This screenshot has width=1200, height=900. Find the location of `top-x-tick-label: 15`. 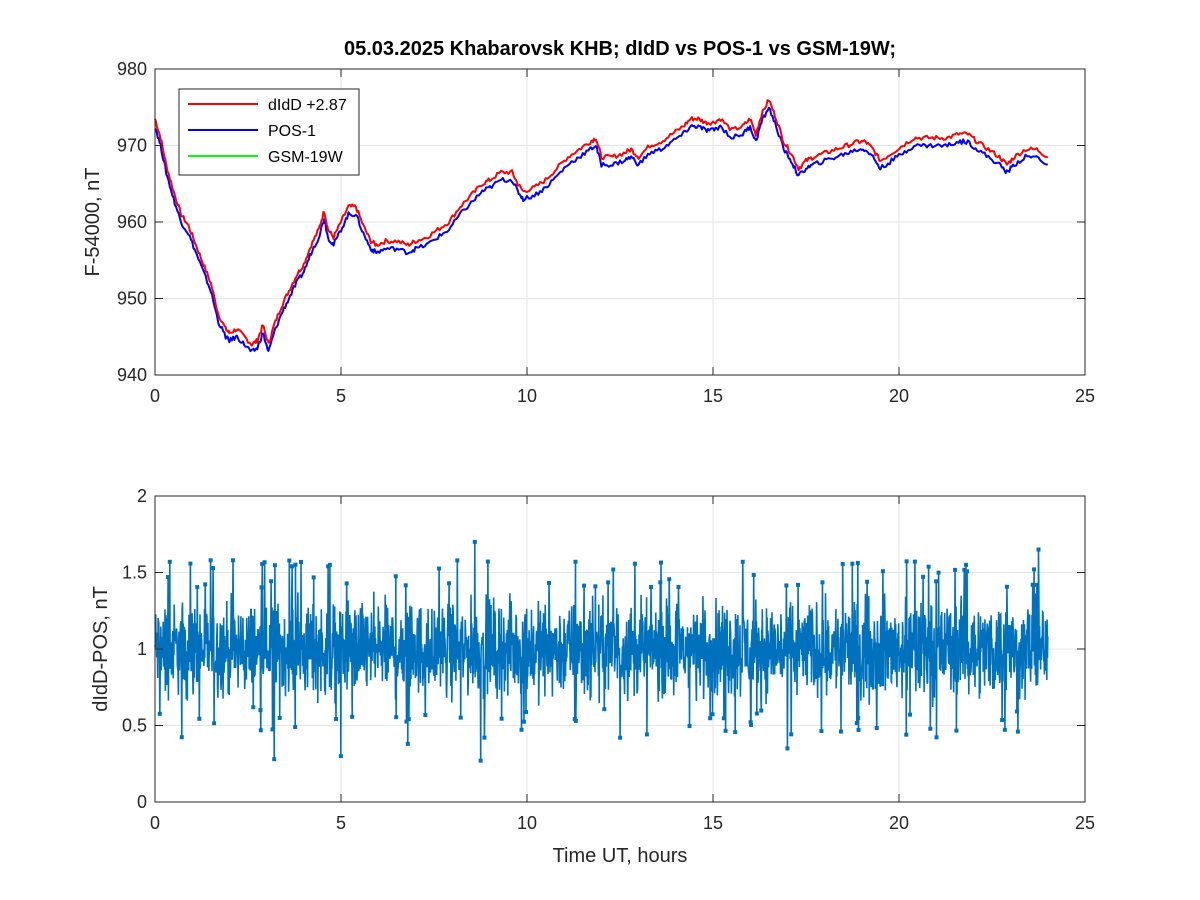

top-x-tick-label: 15 is located at coordinates (713, 396).